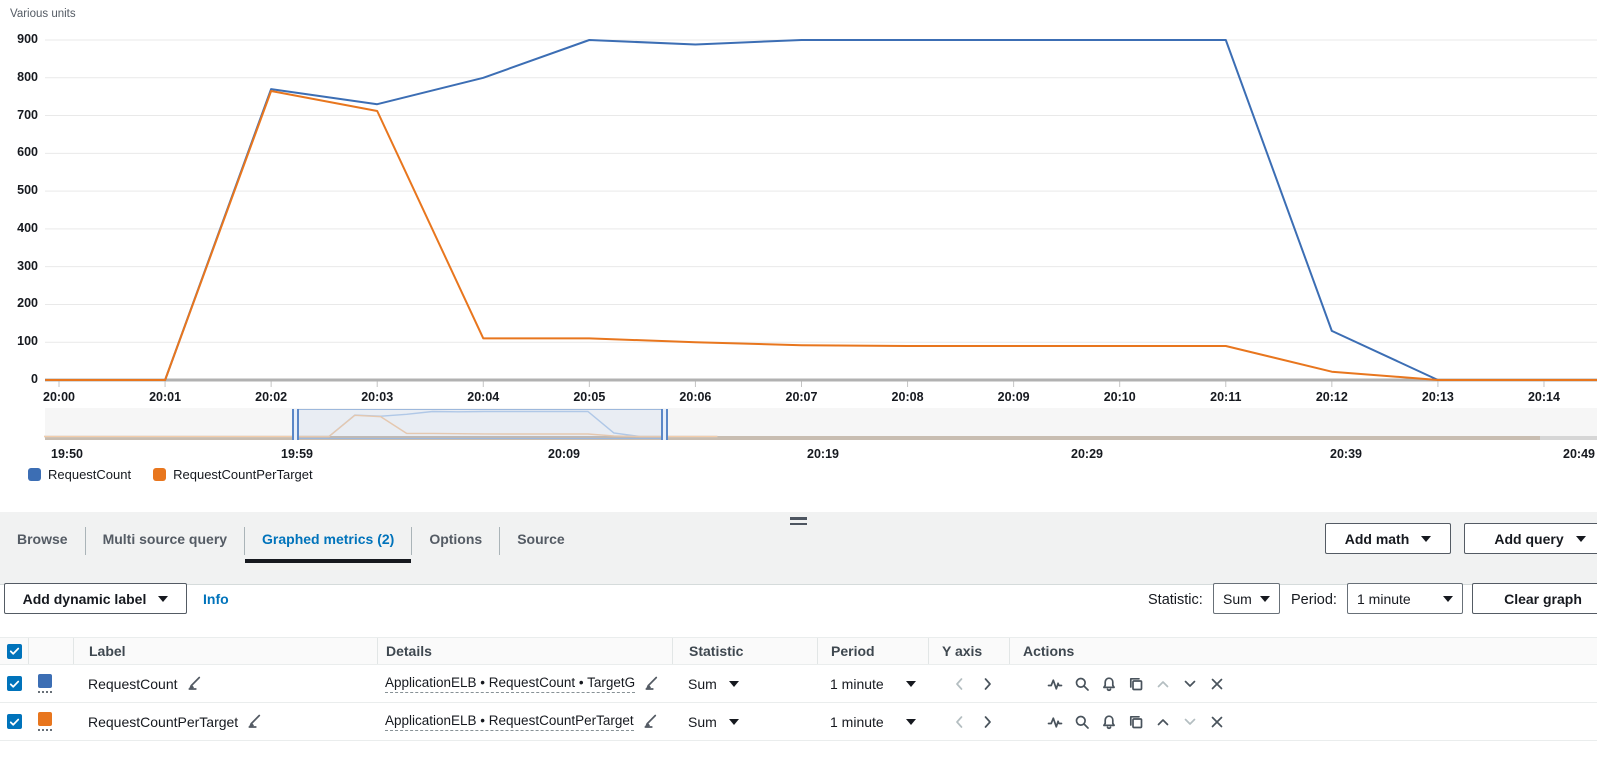  What do you see at coordinates (27, 114) in the screenshot?
I see `y-axis-tick-label: 700` at bounding box center [27, 114].